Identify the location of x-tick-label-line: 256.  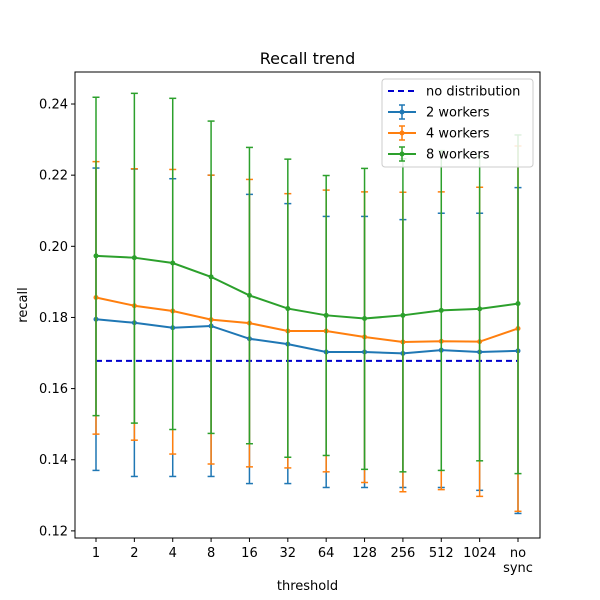
(402, 553).